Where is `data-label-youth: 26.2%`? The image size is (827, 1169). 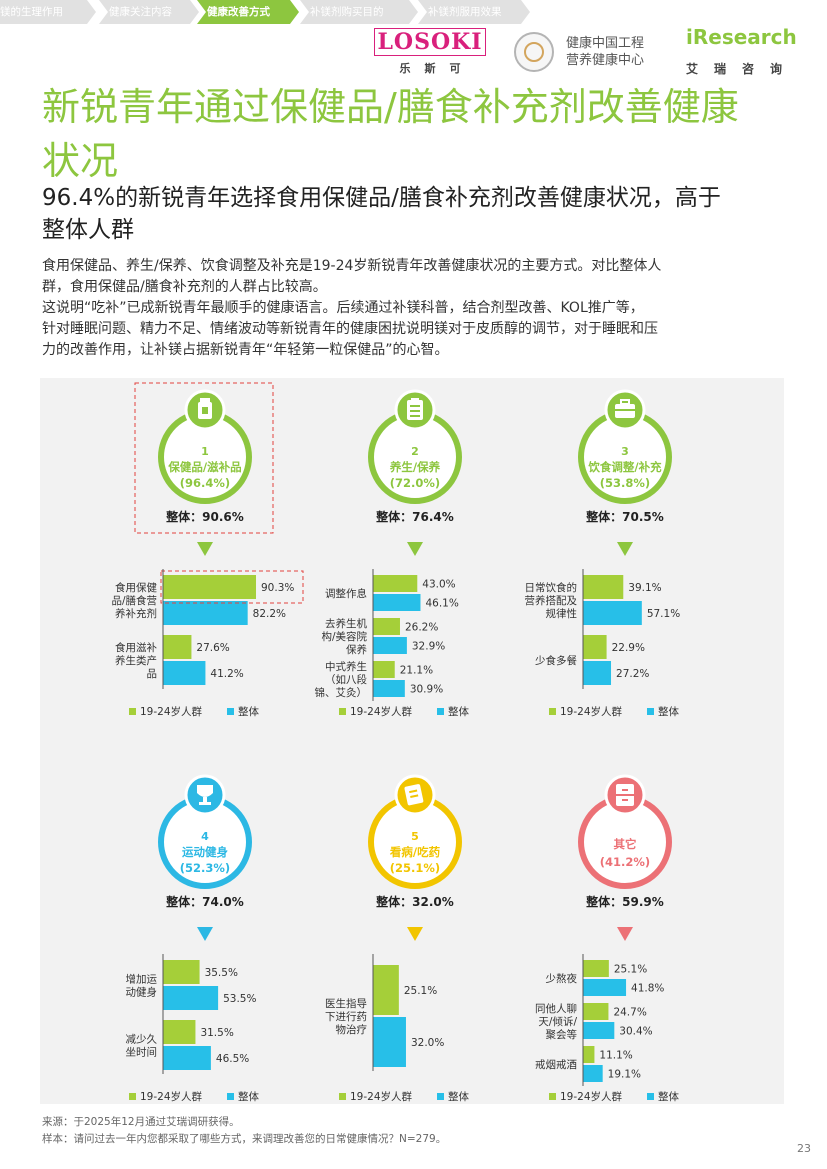 data-label-youth: 26.2% is located at coordinates (421, 628).